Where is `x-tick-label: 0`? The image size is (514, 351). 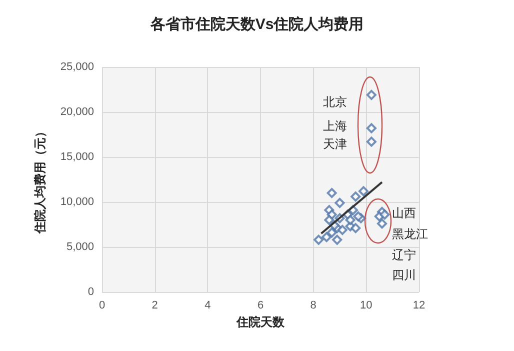 x-tick-label: 0 is located at coordinates (102, 306).